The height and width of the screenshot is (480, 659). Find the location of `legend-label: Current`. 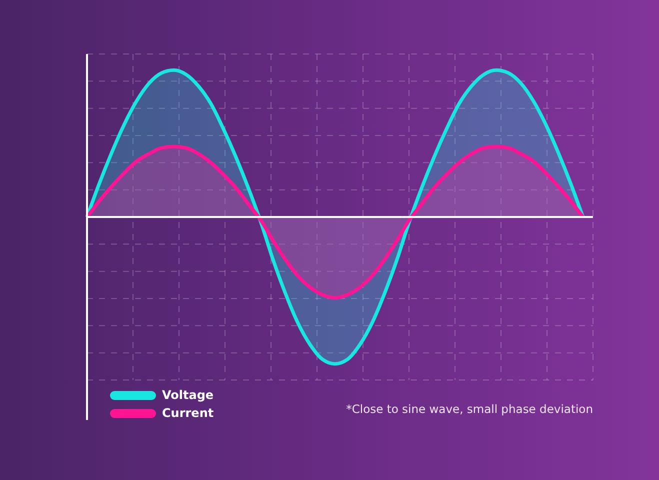

legend-label: Current is located at coordinates (188, 413).